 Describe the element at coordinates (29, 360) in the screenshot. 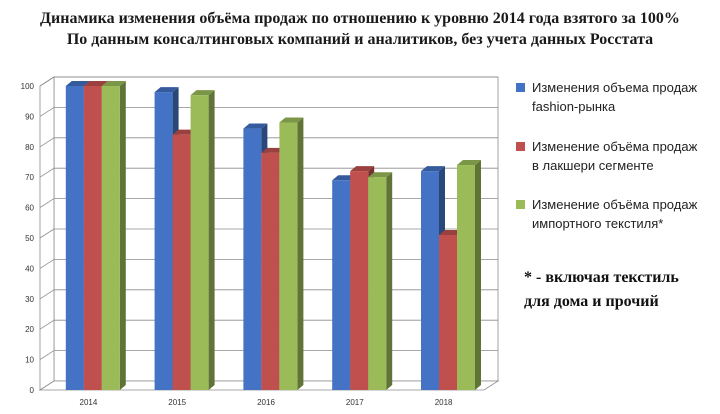

I see `y-tick-label: 10` at that location.